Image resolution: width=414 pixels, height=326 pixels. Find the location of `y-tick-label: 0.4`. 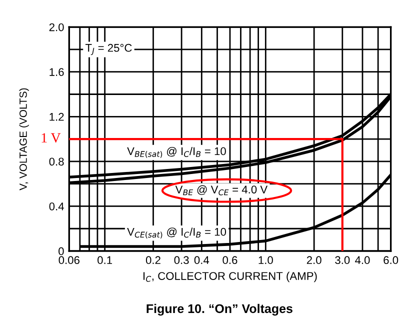

y-tick-label: 0.4 is located at coordinates (56, 206).